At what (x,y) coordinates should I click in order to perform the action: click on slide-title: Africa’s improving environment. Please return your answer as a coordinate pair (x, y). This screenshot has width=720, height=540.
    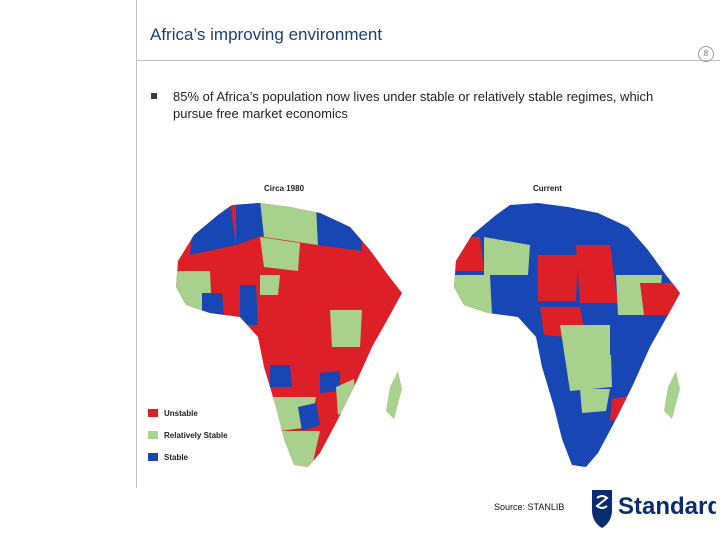
    Looking at the image, I should click on (266, 34).